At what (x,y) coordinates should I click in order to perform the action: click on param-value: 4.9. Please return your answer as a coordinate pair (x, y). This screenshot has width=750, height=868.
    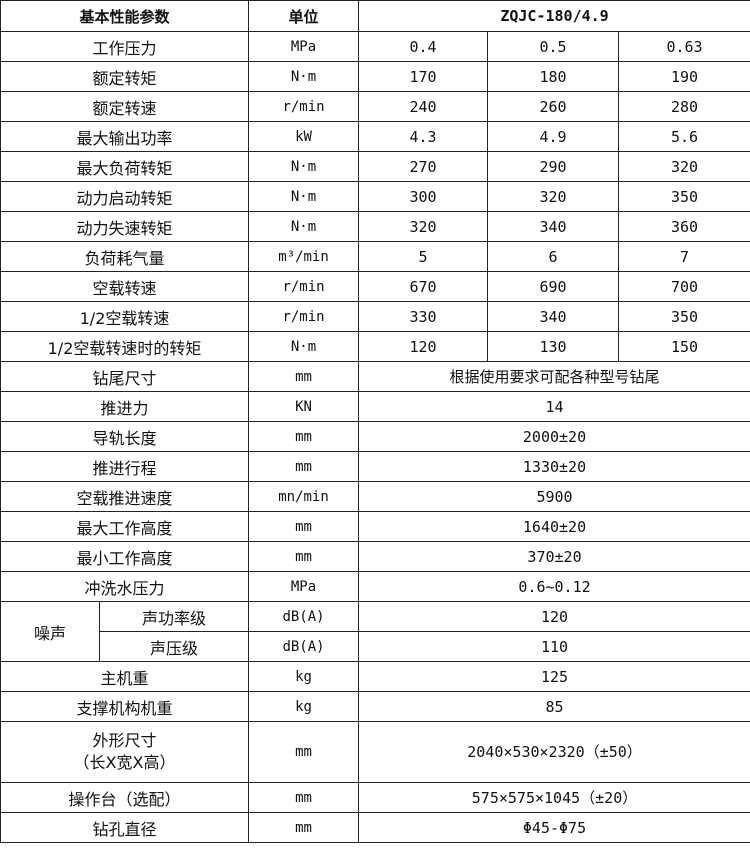
    Looking at the image, I should click on (553, 136).